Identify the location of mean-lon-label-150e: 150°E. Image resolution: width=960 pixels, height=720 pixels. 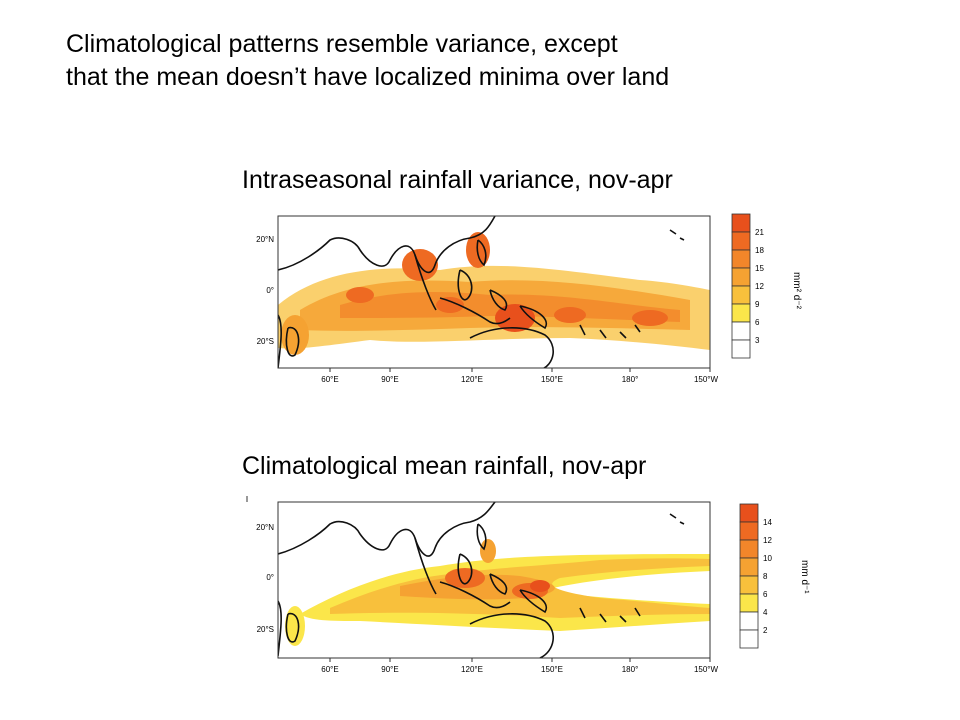
(552, 669).